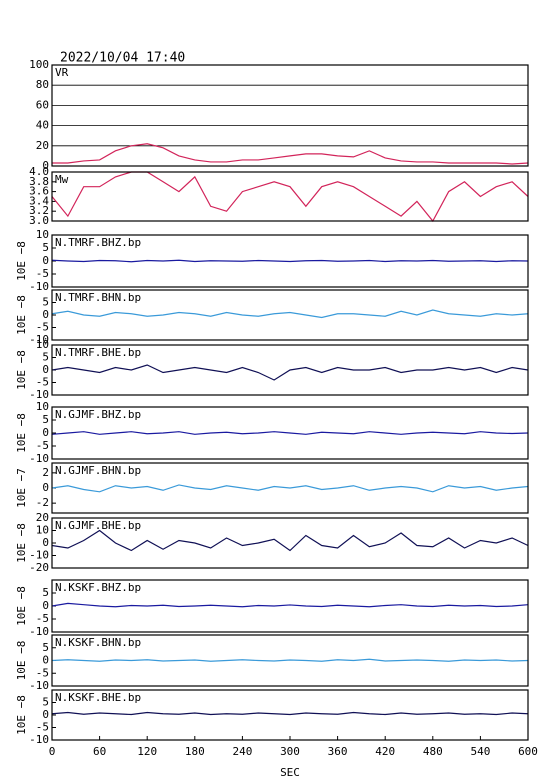 This screenshot has height=781, width=554. Describe the element at coordinates (62, 179) in the screenshot. I see `series-name: Mw` at that location.